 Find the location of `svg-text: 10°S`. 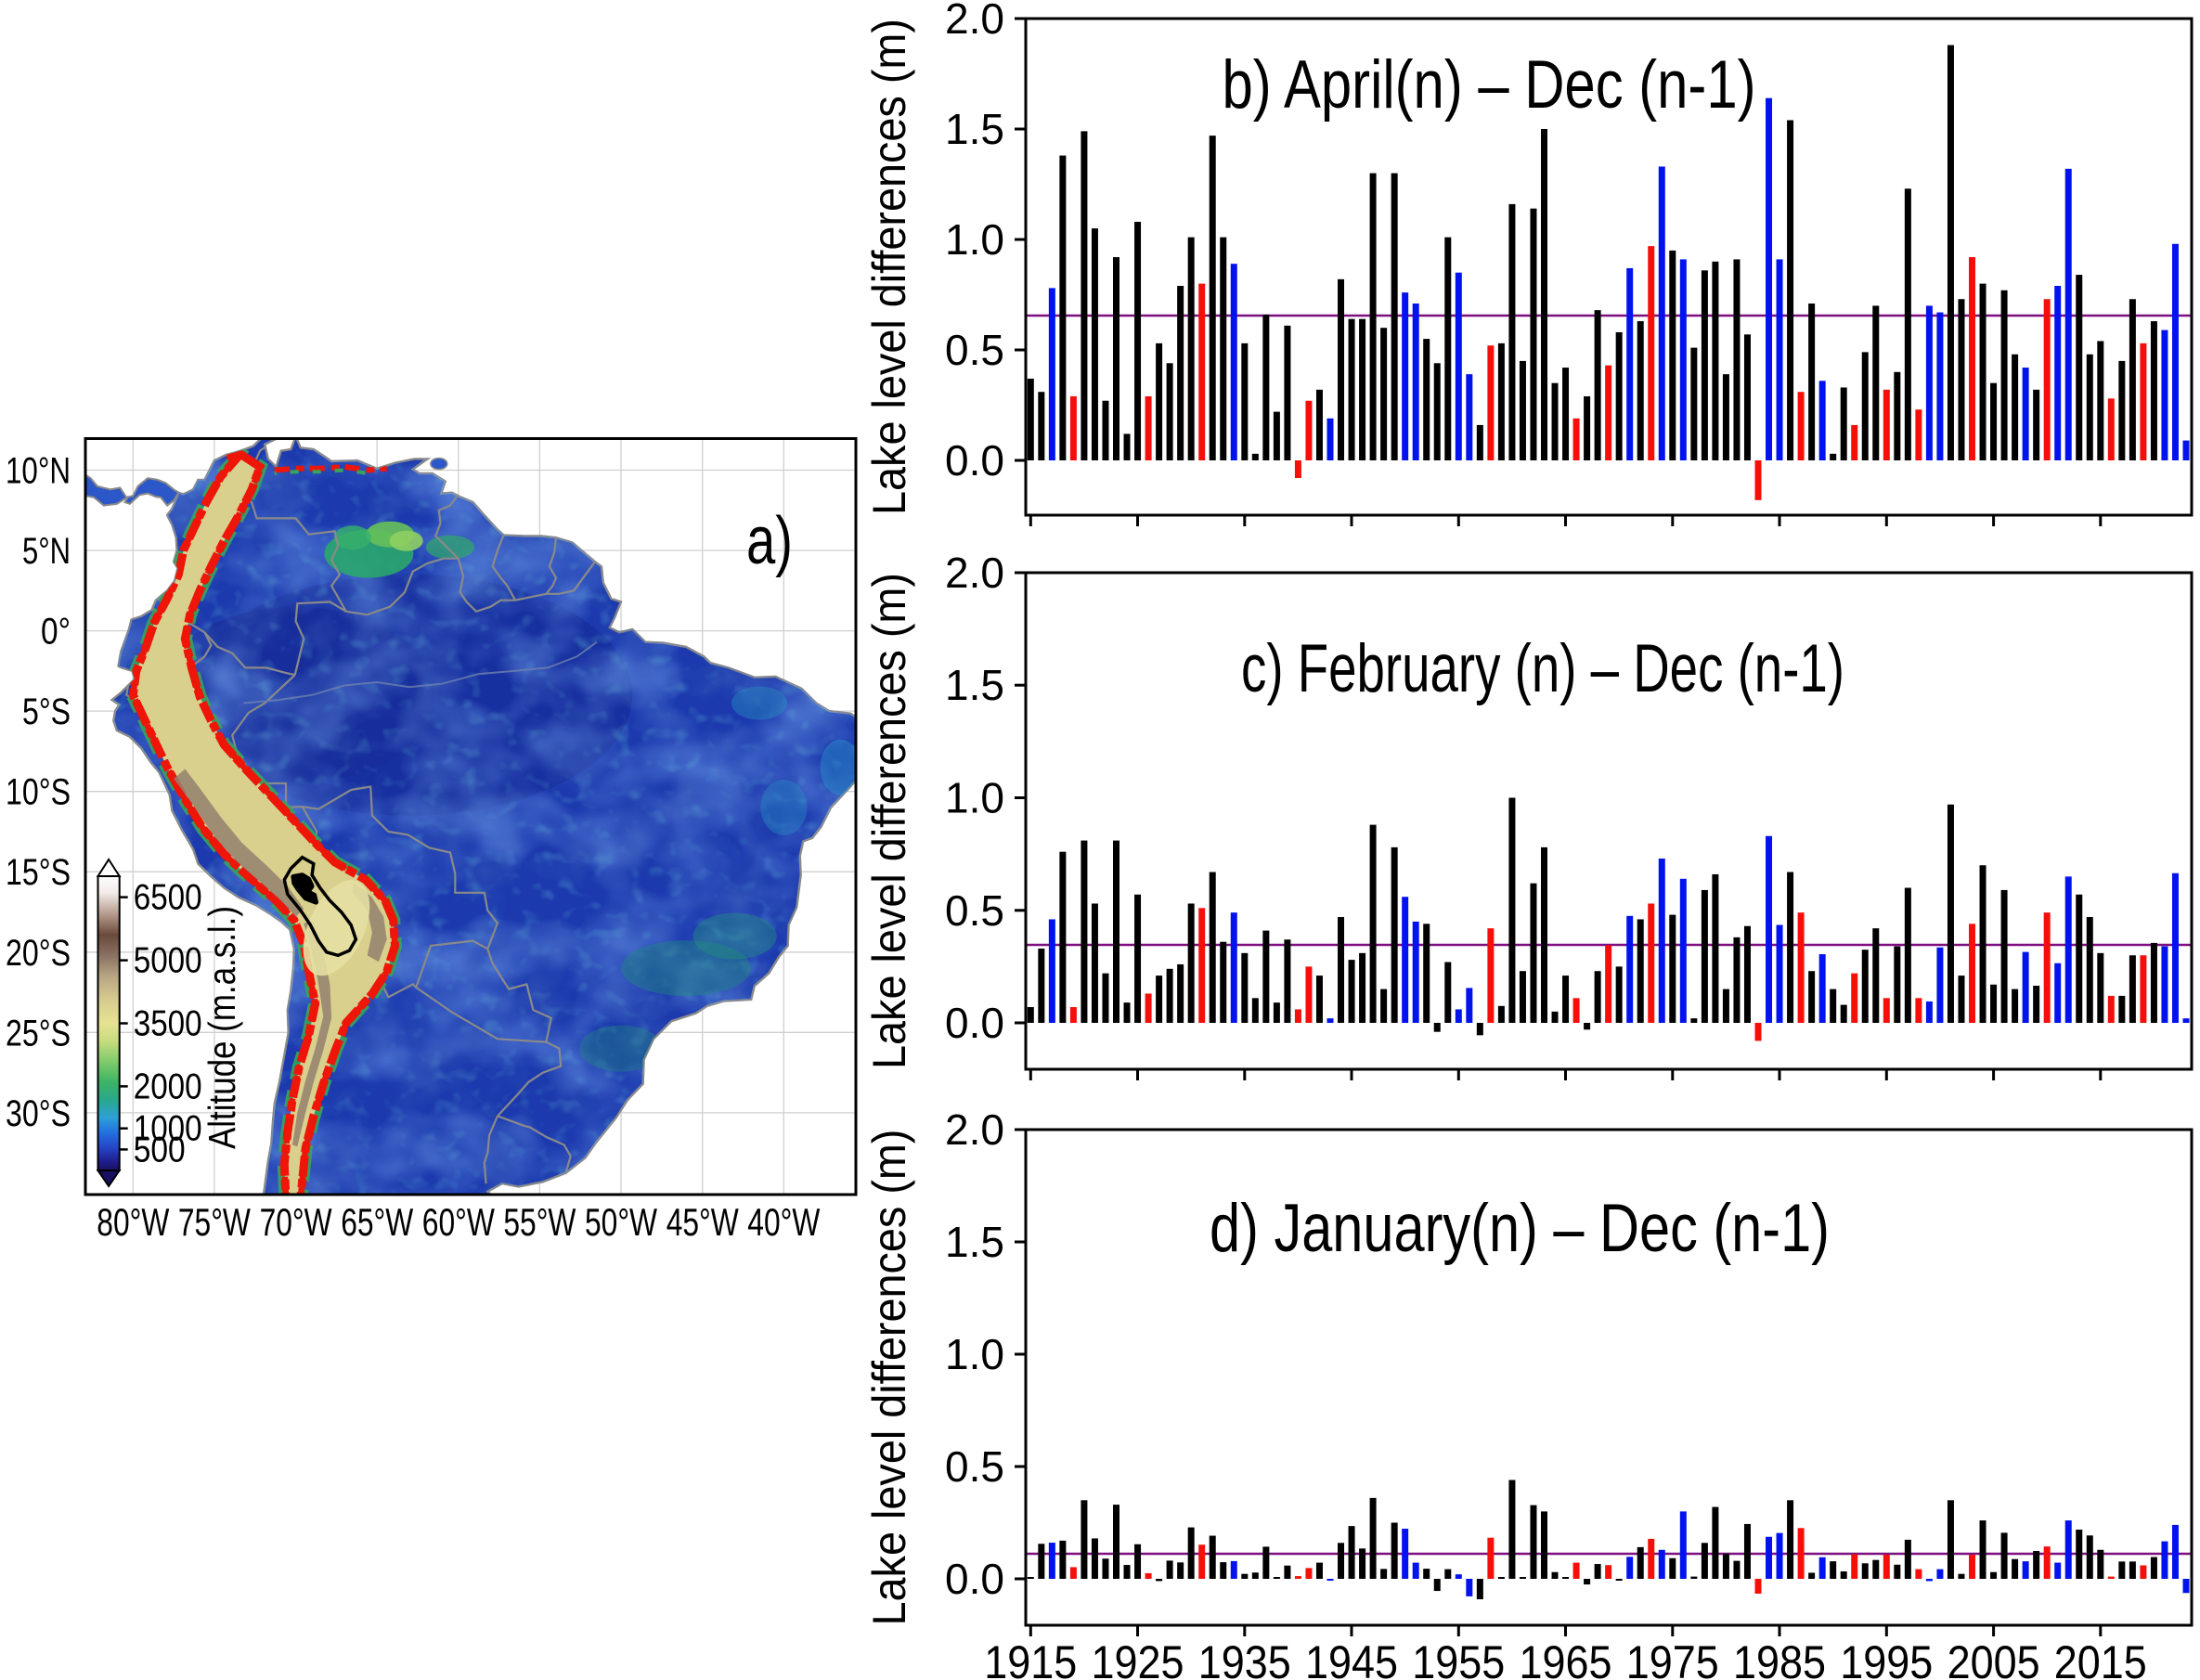

svg-text: 10°S is located at coordinates (38, 792).